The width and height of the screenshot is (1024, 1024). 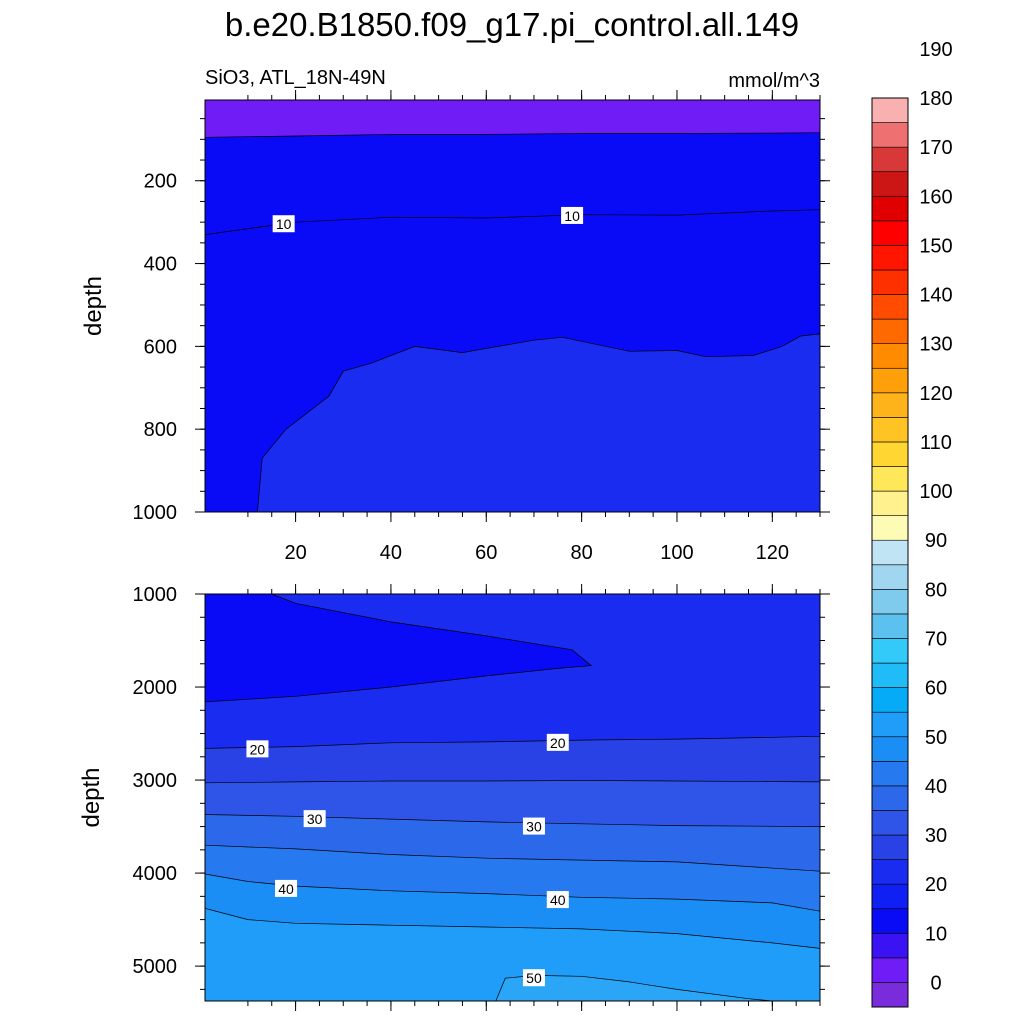 I want to click on colorbar-tick-label: 160, so click(x=935, y=197).